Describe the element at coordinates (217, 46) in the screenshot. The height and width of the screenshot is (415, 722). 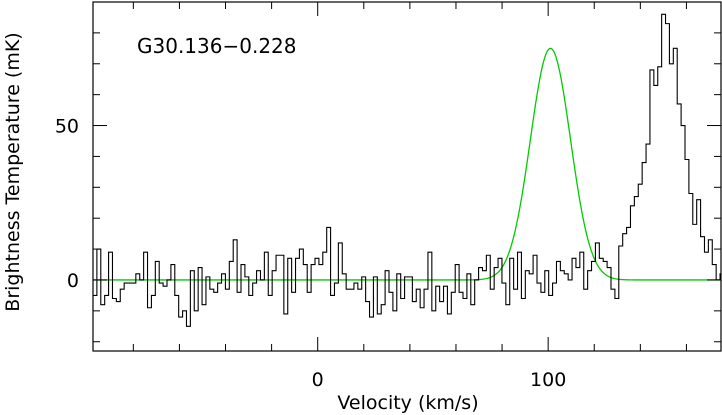
I see `source-annotation: G30.136−0.228` at that location.